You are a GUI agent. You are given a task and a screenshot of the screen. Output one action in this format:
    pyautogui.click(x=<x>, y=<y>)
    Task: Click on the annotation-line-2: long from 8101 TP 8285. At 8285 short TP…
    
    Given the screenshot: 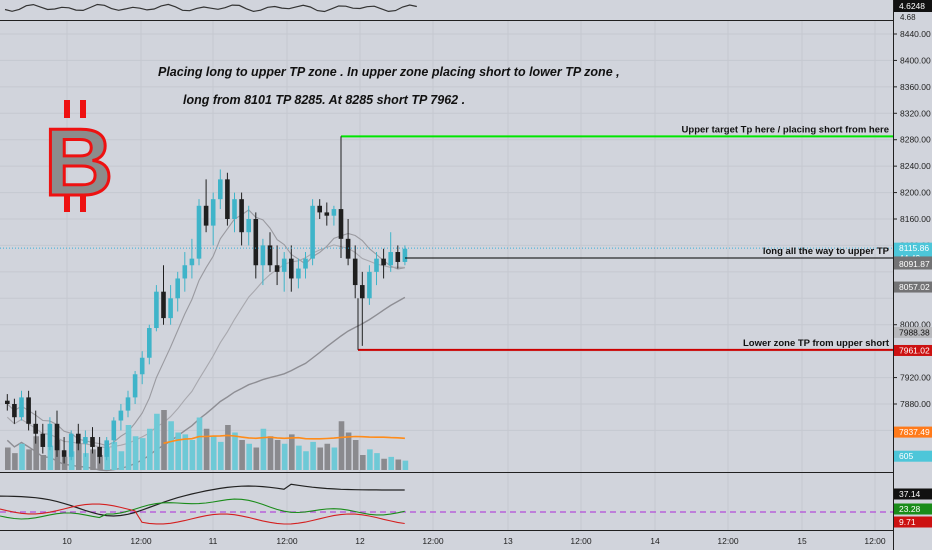 What is the action you would take?
    pyautogui.click(x=324, y=100)
    